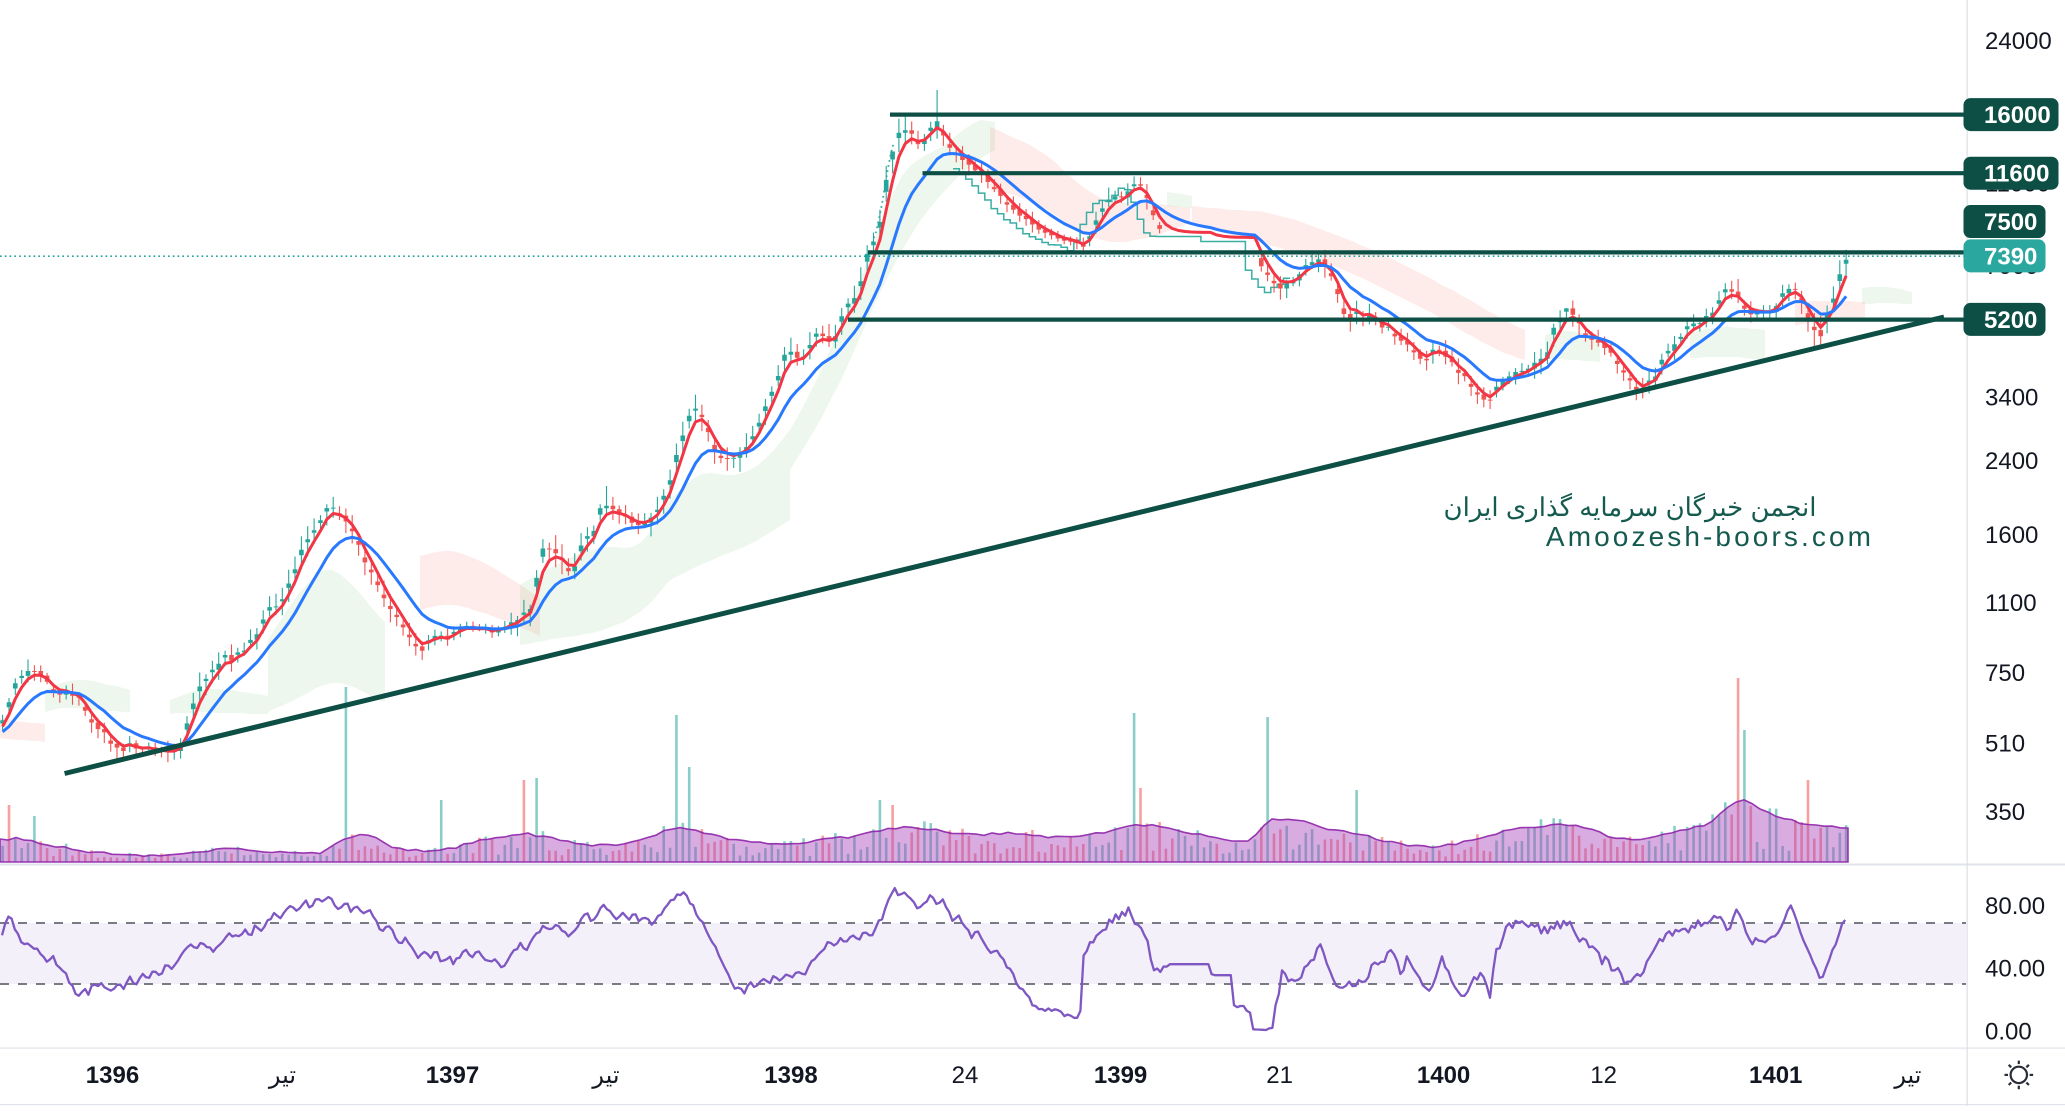 This screenshot has height=1111, width=2065. What do you see at coordinates (2011, 398) in the screenshot?
I see `svg-text: 3400` at bounding box center [2011, 398].